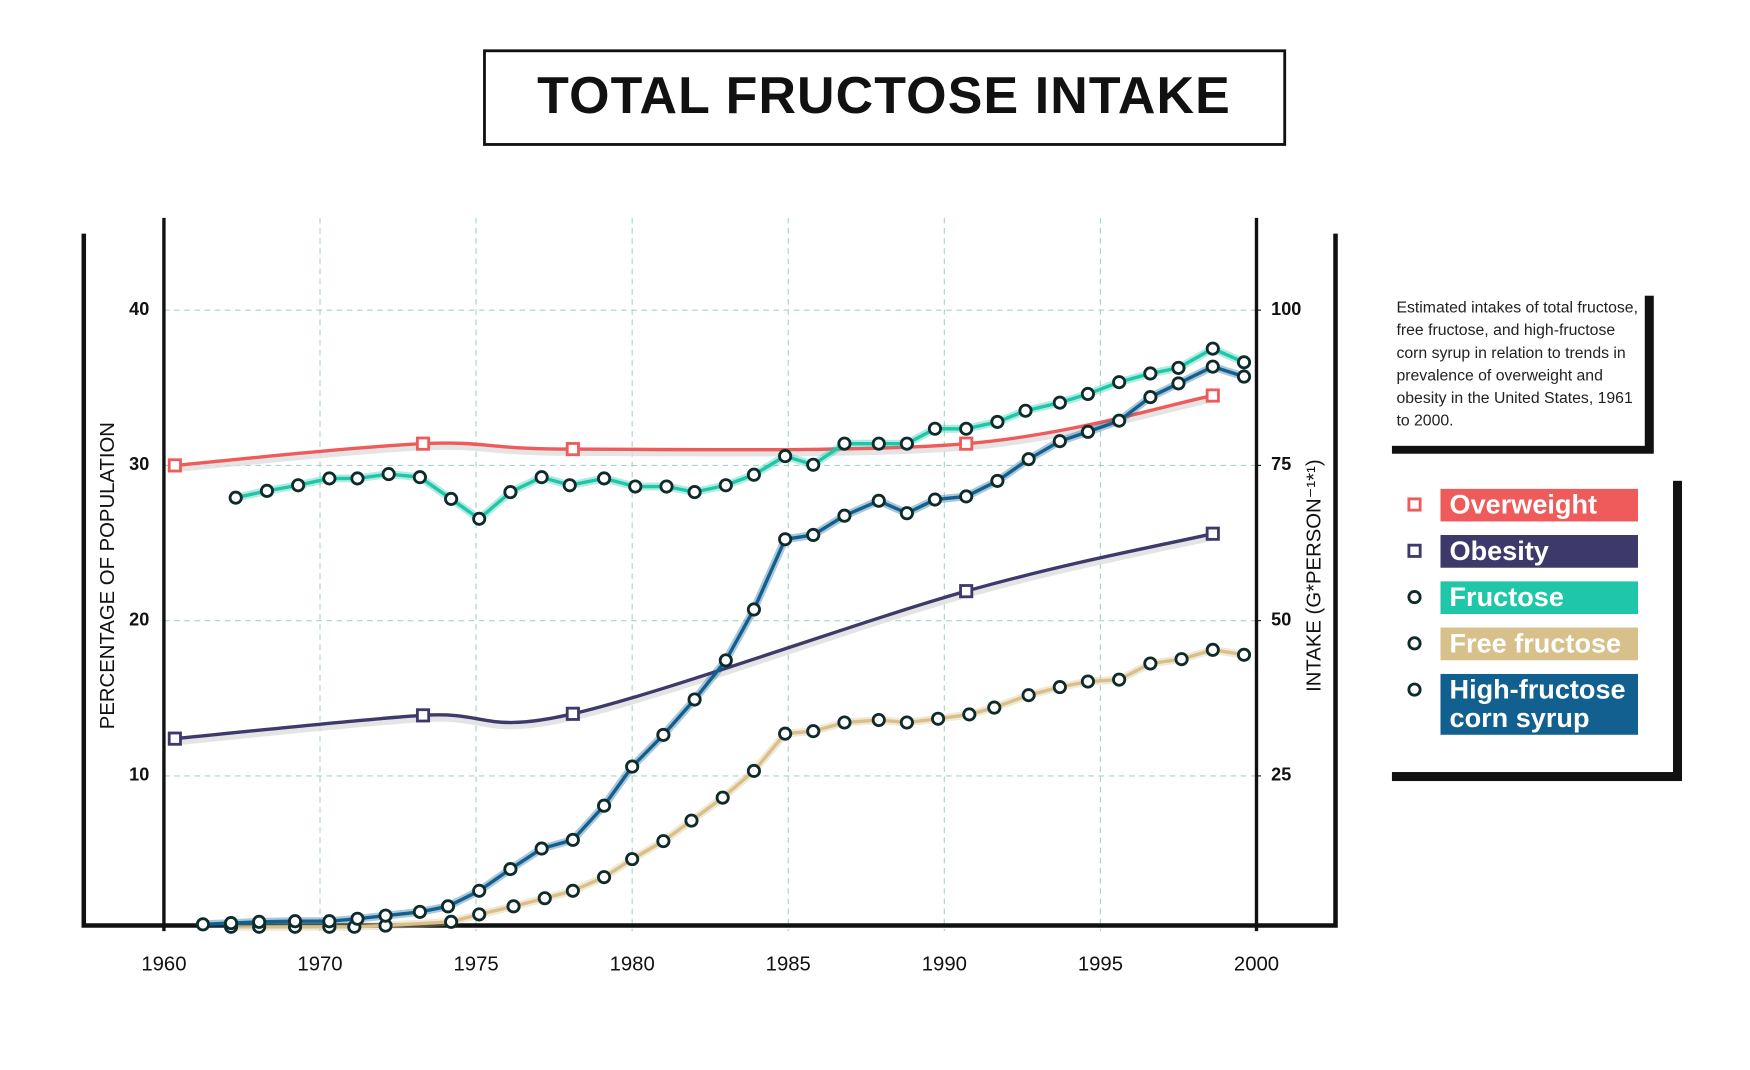 This screenshot has width=1750, height=1070. What do you see at coordinates (139, 775) in the screenshot?
I see `y-tick-label: 10` at bounding box center [139, 775].